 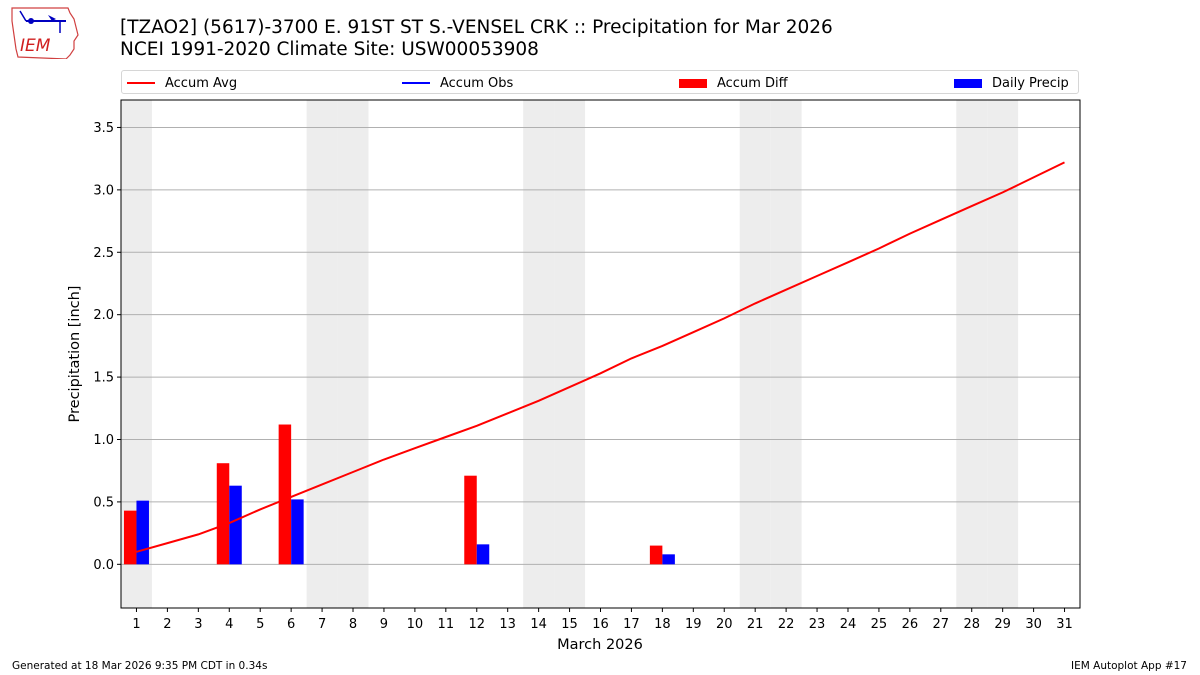 I want to click on legend-label: Accum Avg, so click(x=201, y=83).